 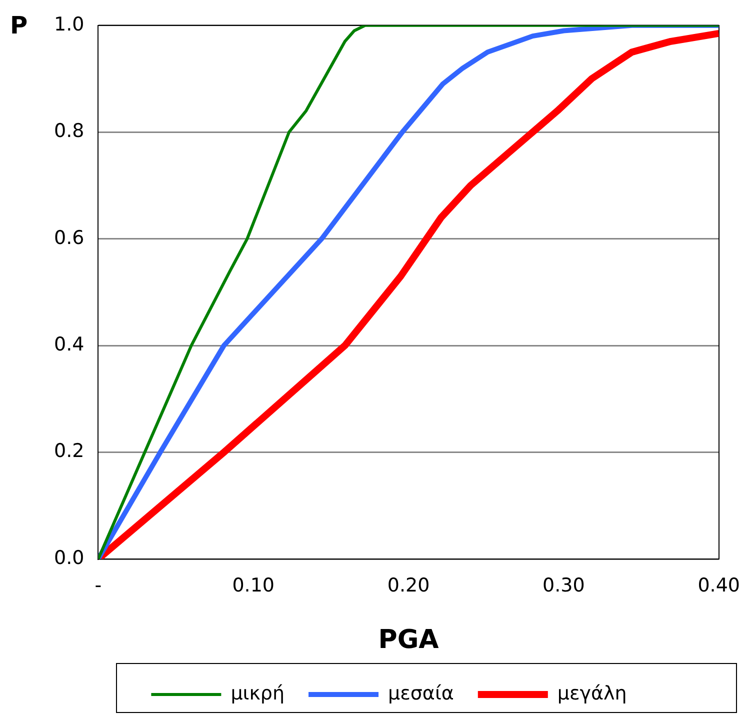 I want to click on legend-label: μεσαία, so click(x=421, y=693).